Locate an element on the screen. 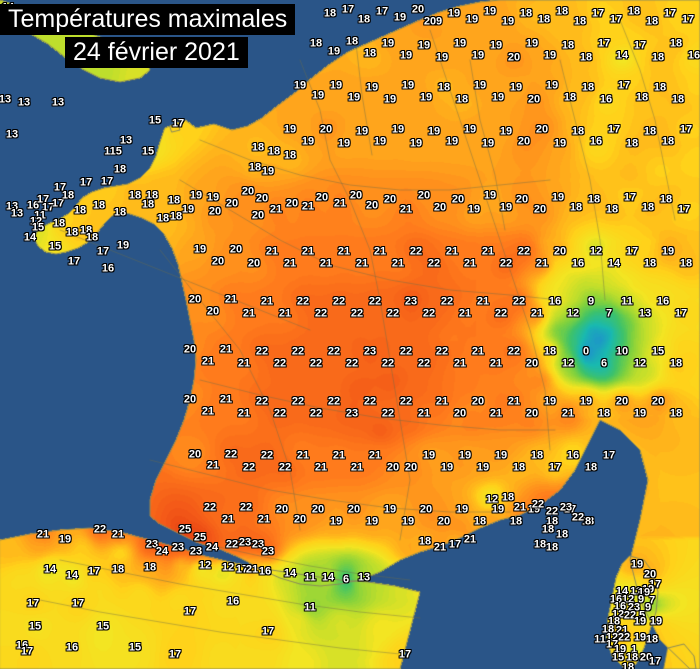  map-title-primary: Températures maximales is located at coordinates (148, 19).